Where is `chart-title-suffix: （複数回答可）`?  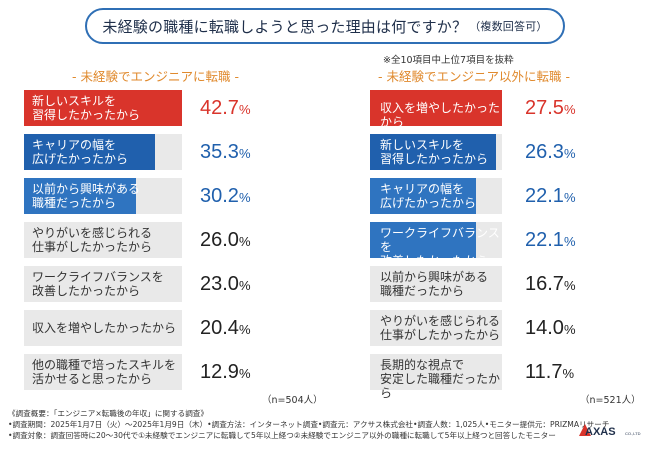
chart-title-suffix: （複数回答可） is located at coordinates (508, 26).